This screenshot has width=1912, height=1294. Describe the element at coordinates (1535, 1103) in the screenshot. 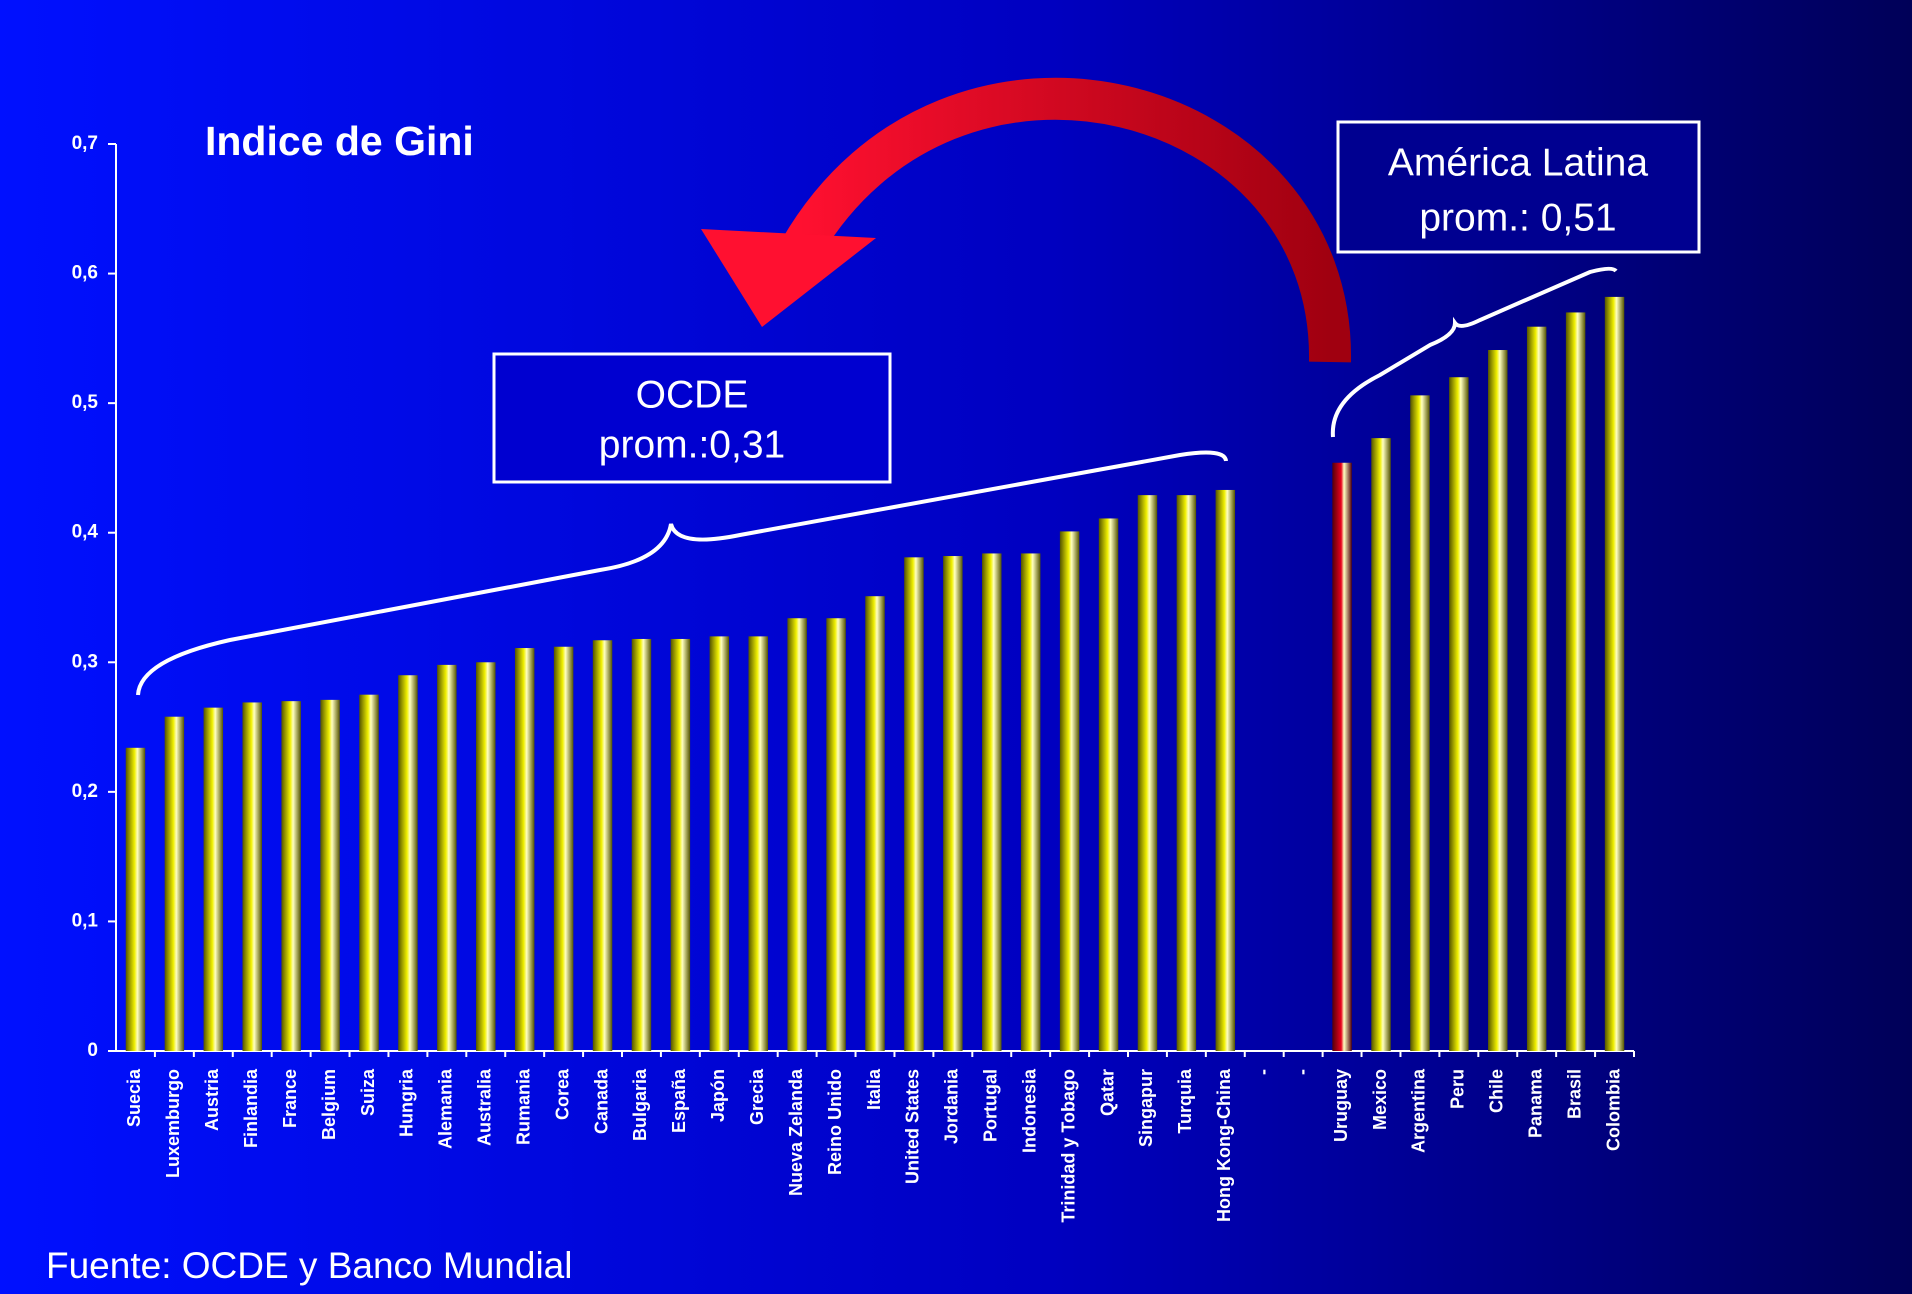

I see `x-tick-label: Panama` at that location.